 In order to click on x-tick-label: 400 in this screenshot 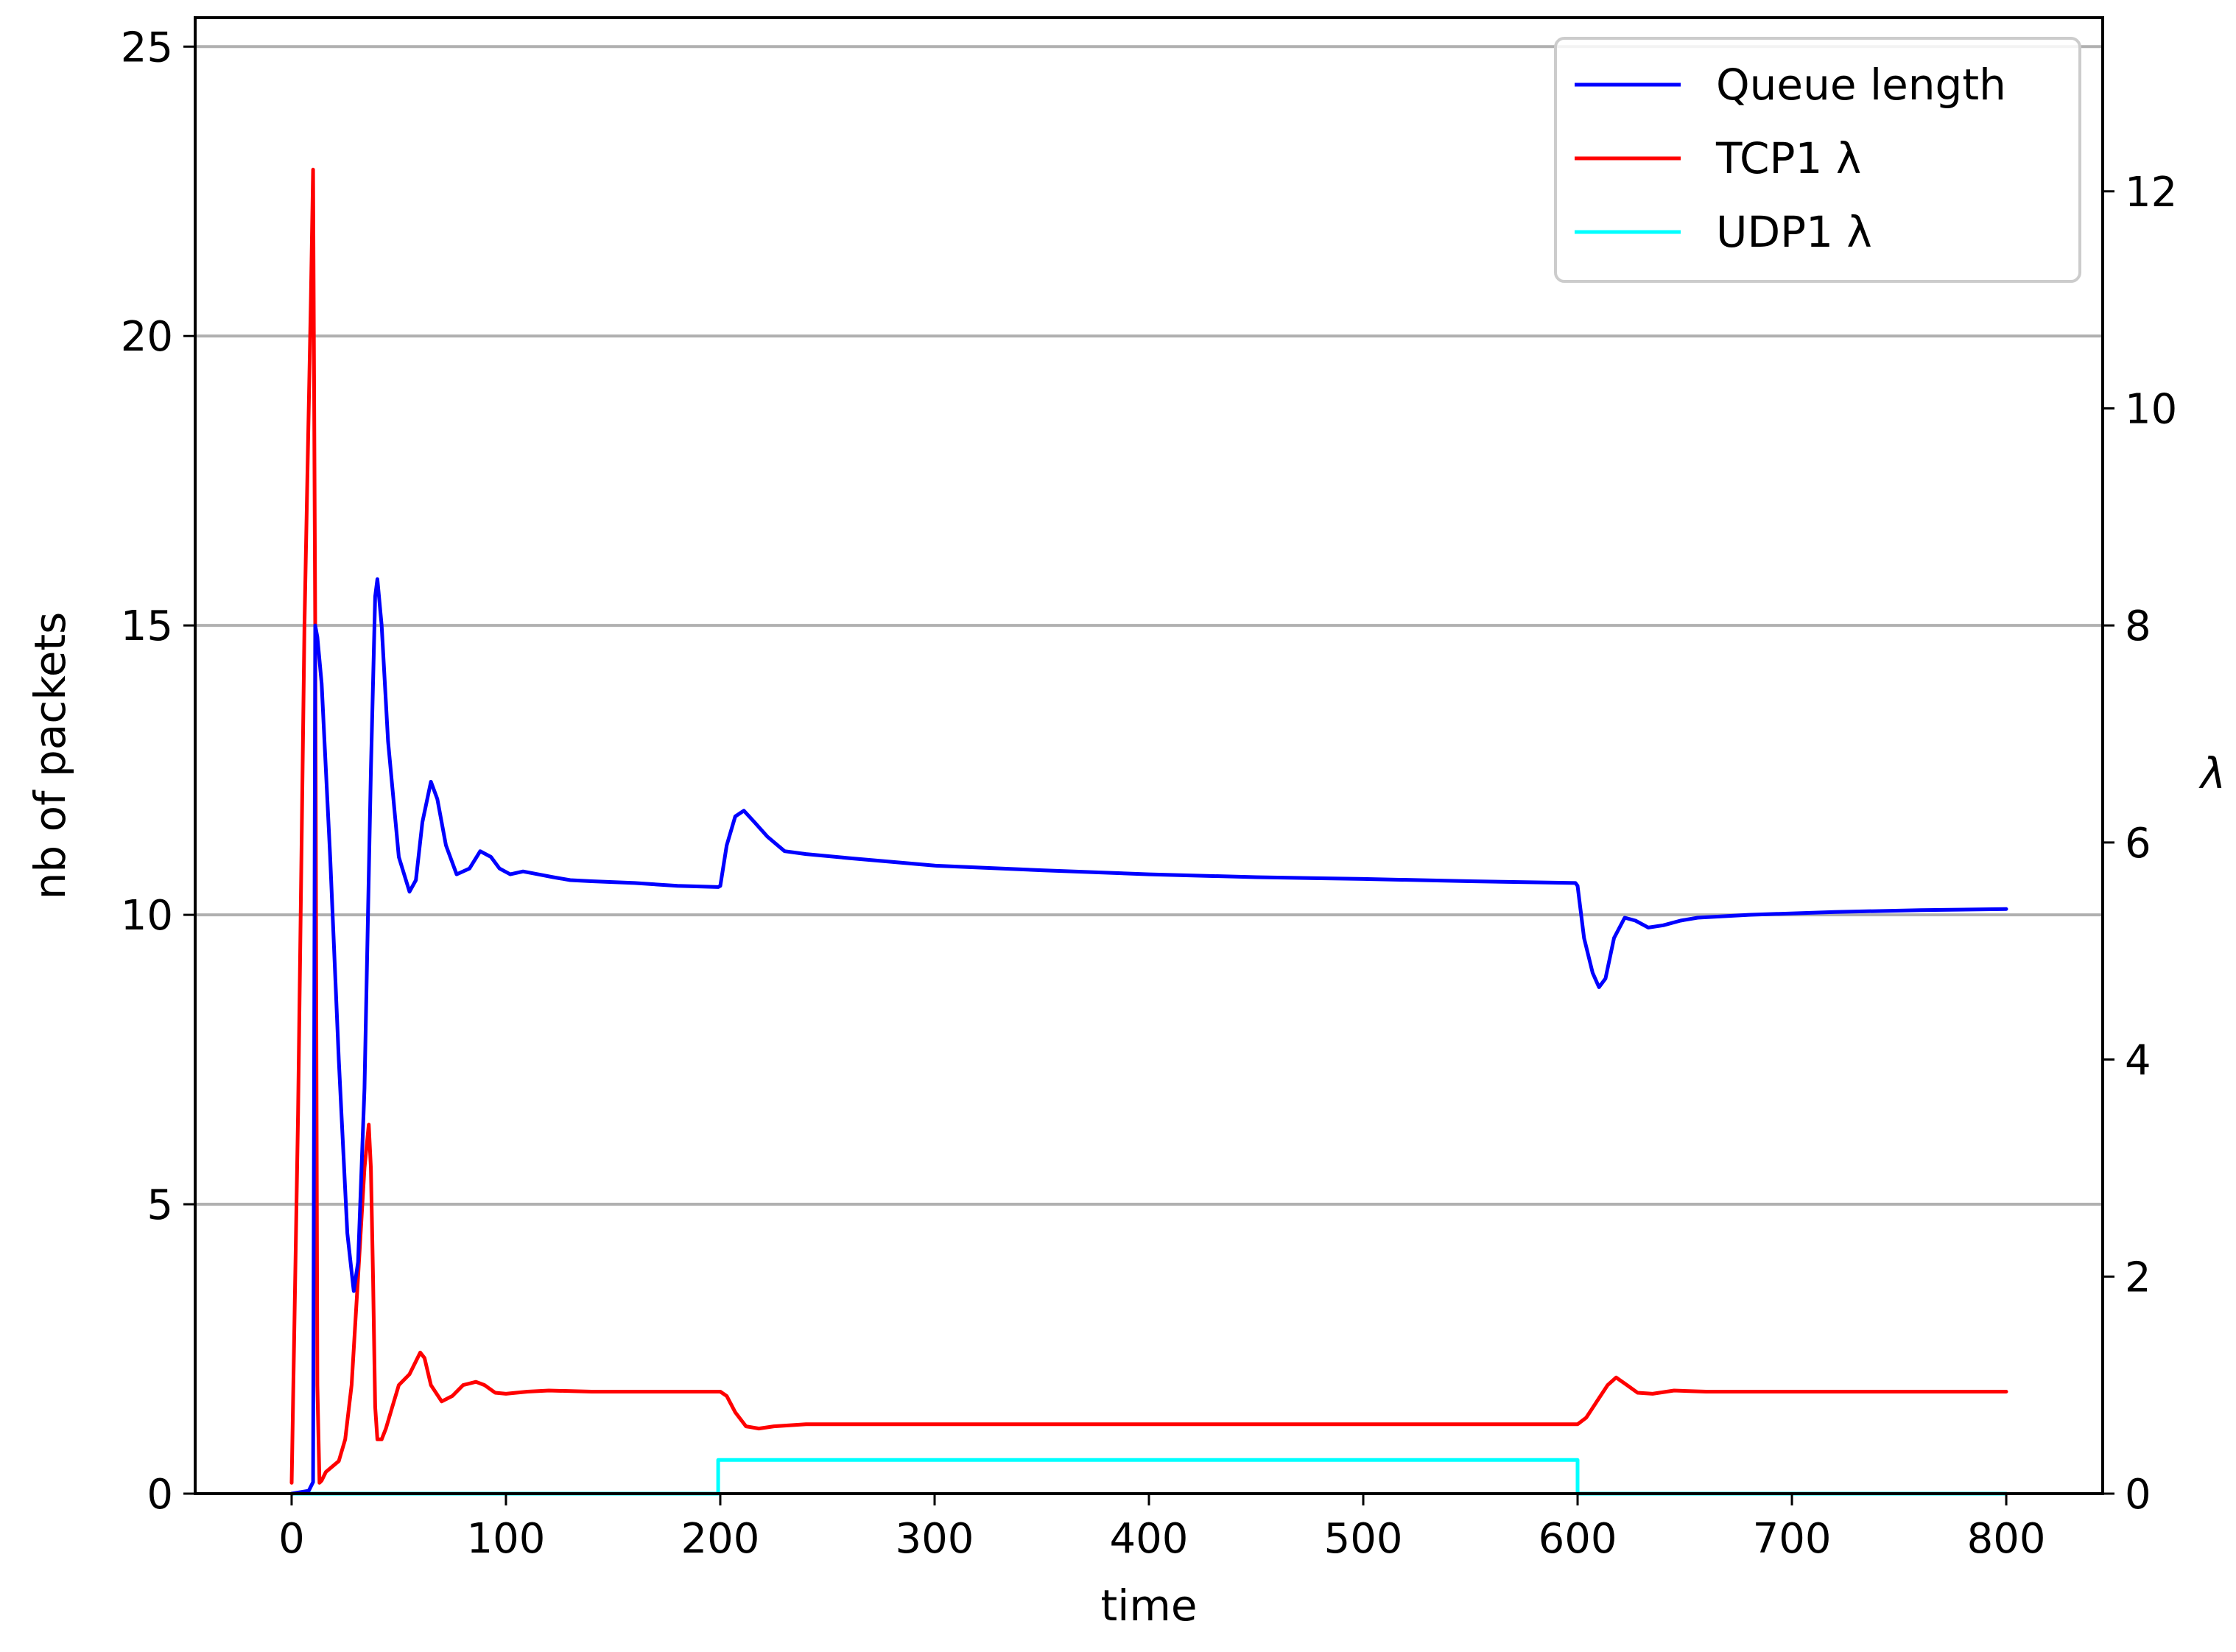, I will do `click(1149, 1539)`.